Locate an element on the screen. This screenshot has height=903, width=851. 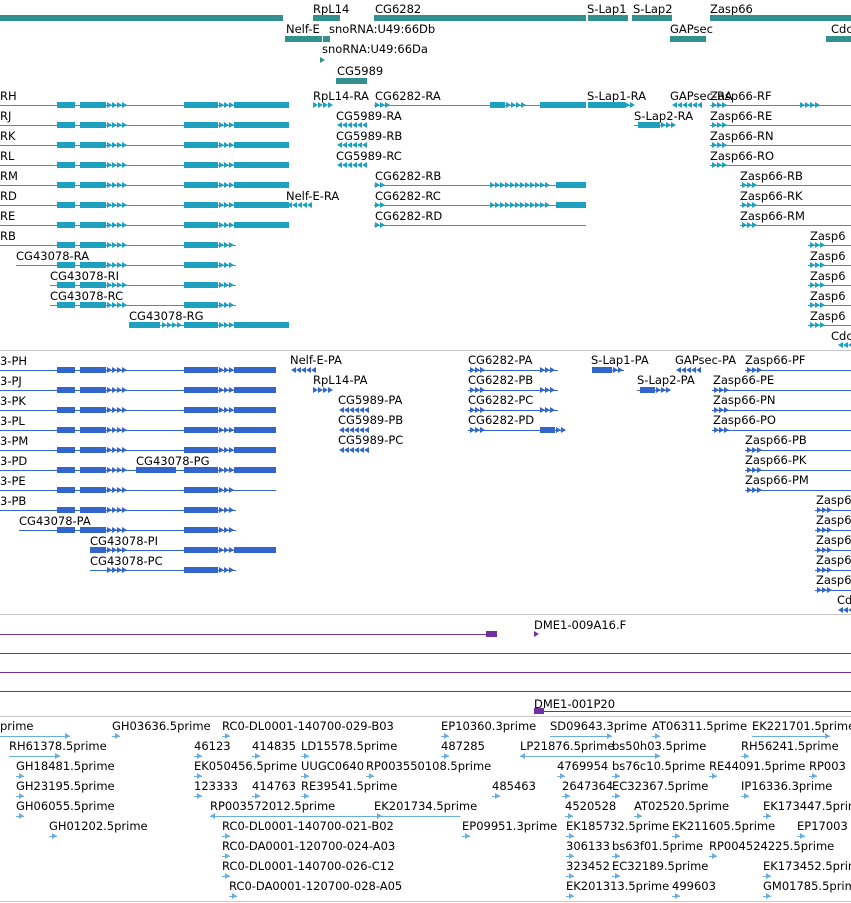
feature-label: Nelf-E-PA is located at coordinates (316, 360).